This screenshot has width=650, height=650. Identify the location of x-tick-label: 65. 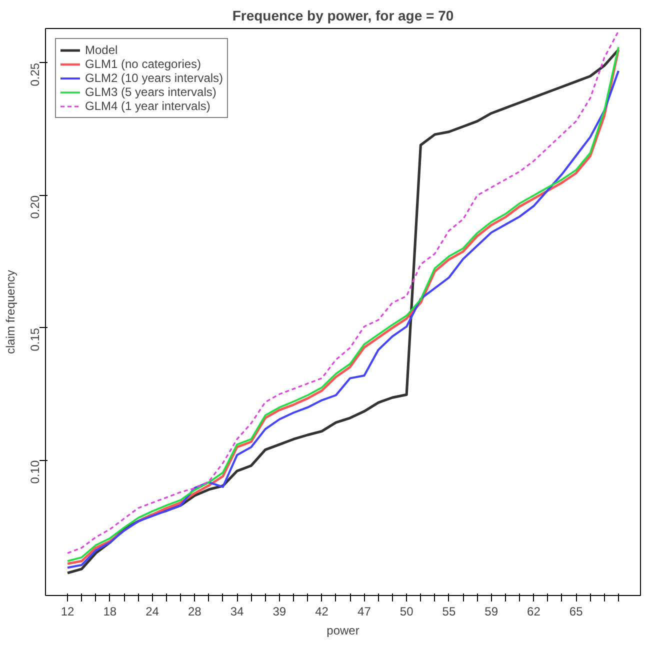
(576, 611).